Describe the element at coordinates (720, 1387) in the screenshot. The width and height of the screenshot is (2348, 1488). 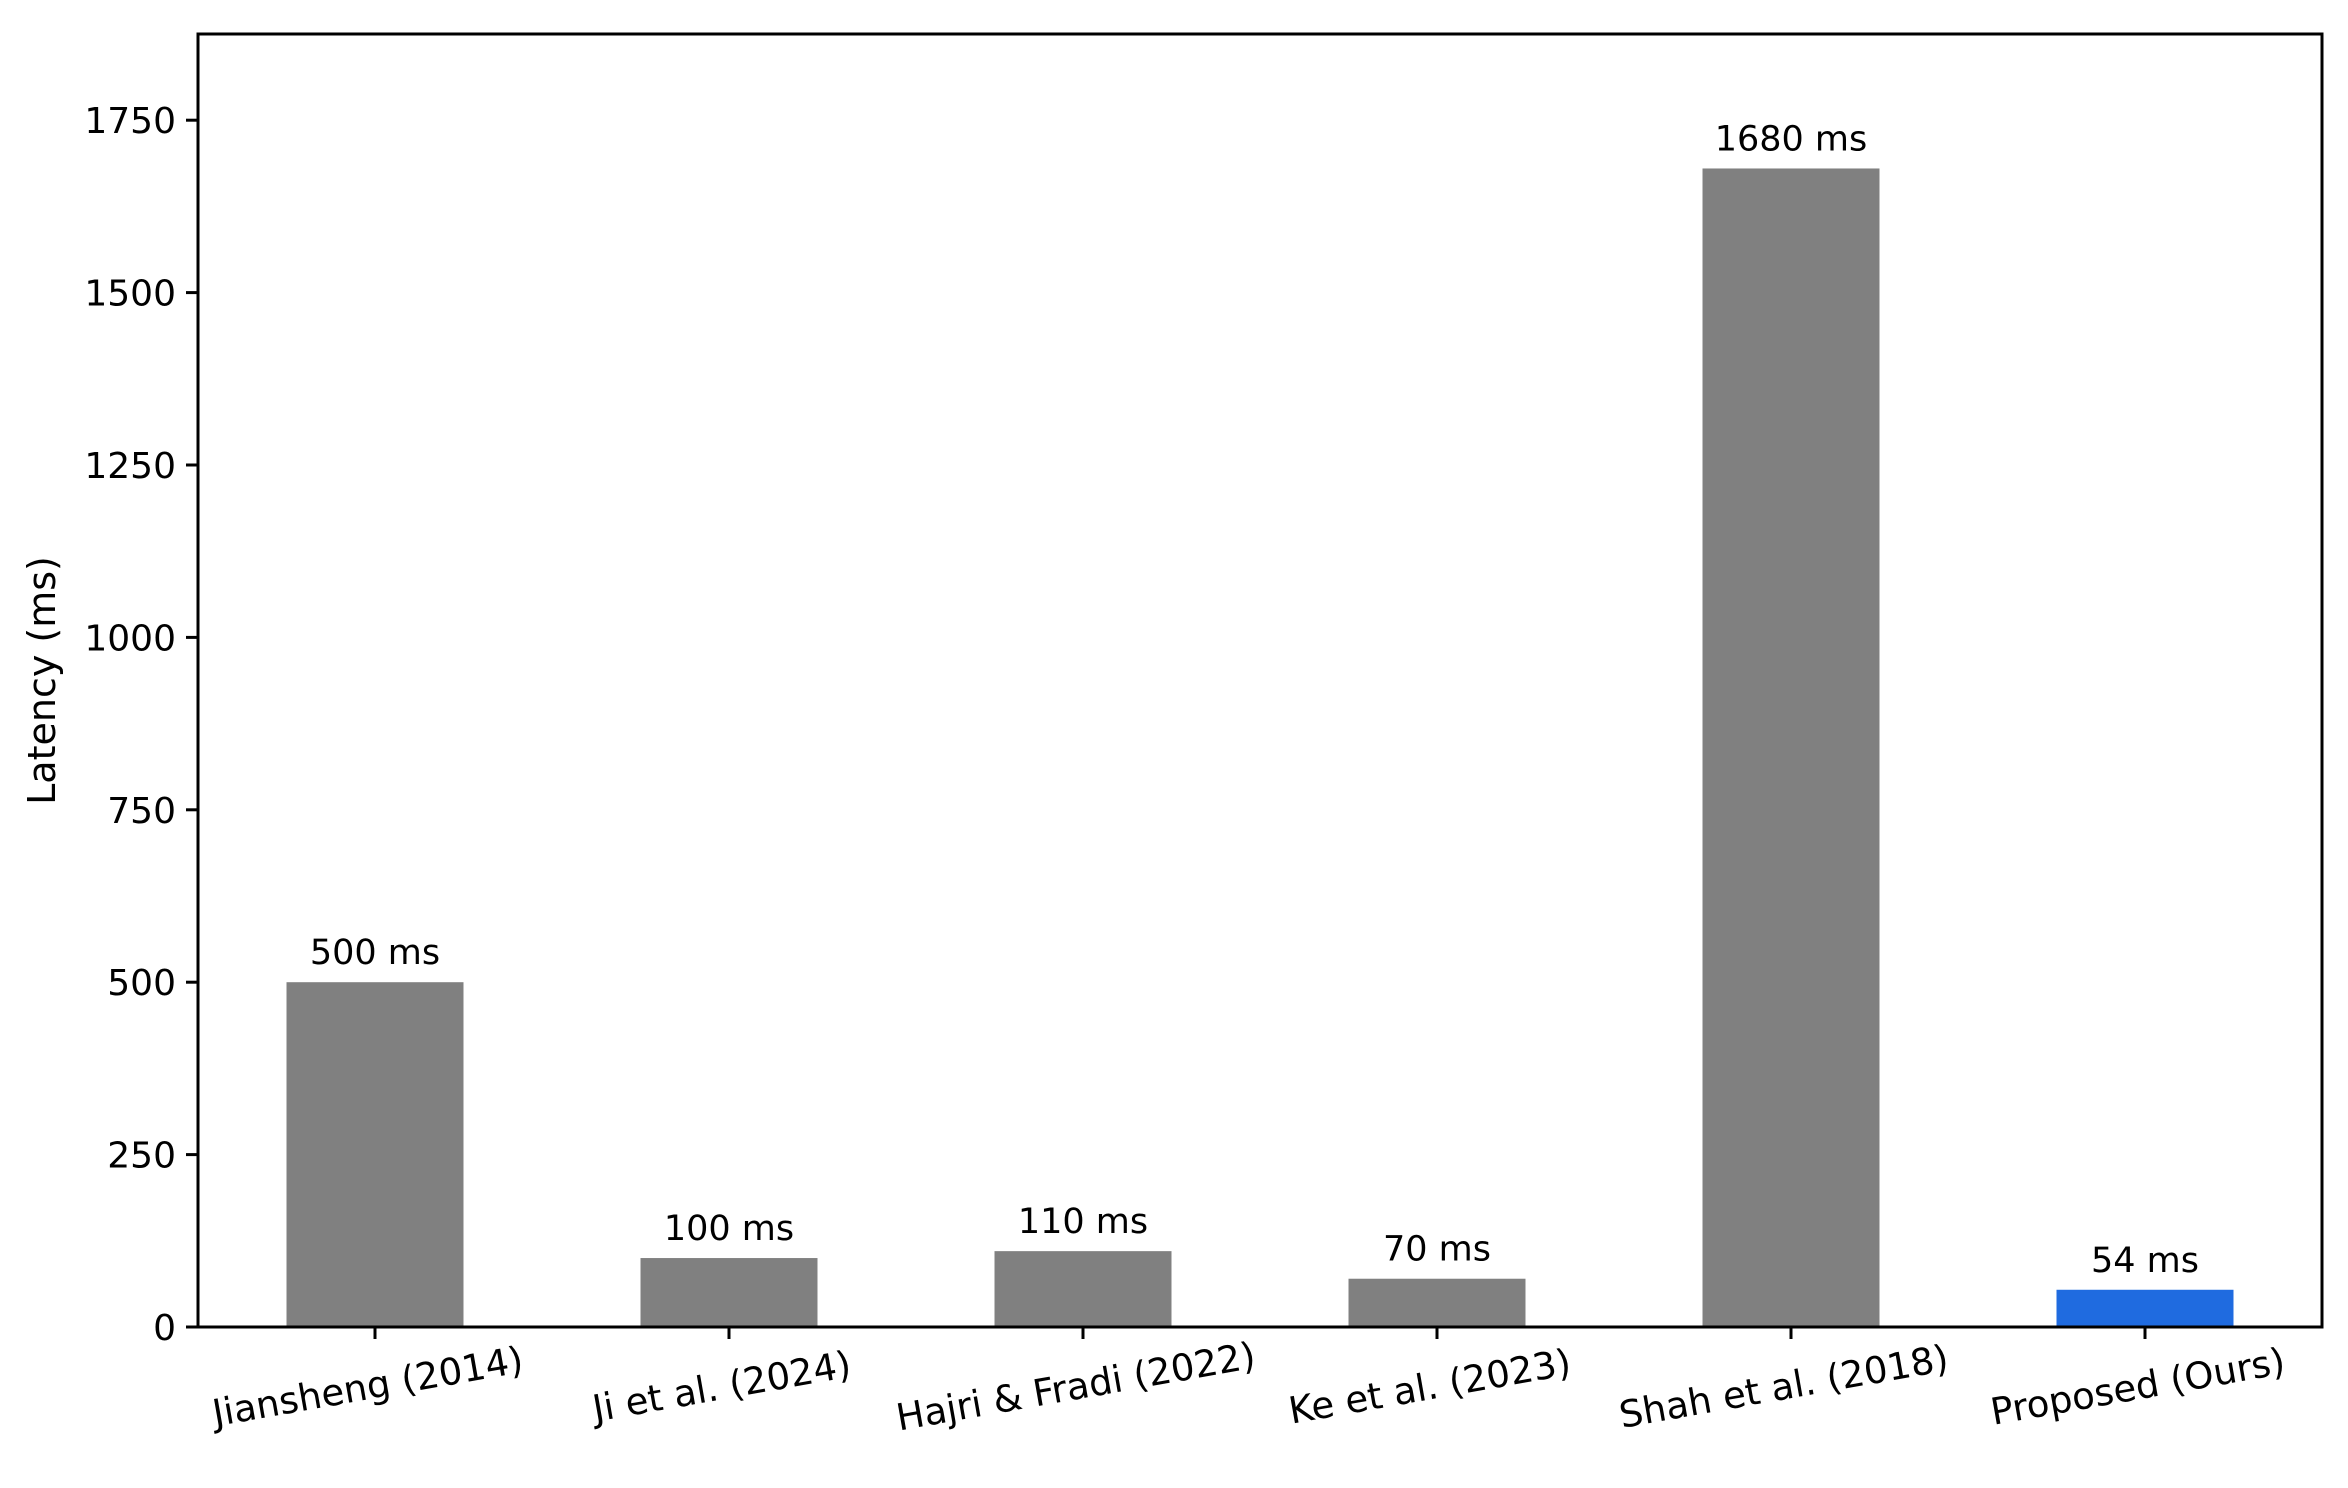
I see `x-tick-label-2: Ji et al. (2024)` at that location.